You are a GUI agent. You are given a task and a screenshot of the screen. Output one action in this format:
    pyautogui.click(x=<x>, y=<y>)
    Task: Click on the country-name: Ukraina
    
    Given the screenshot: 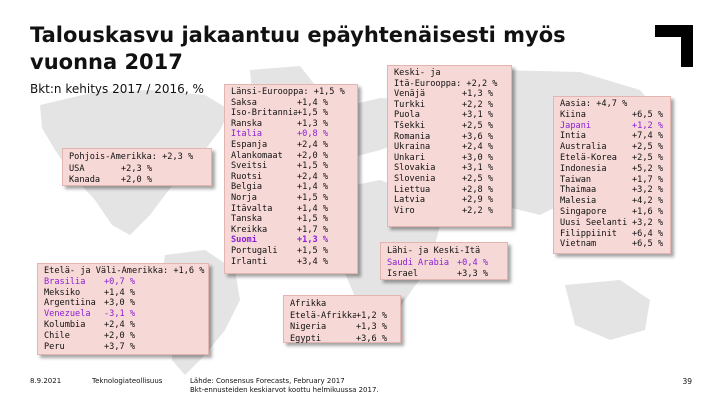 What is the action you would take?
    pyautogui.click(x=412, y=147)
    